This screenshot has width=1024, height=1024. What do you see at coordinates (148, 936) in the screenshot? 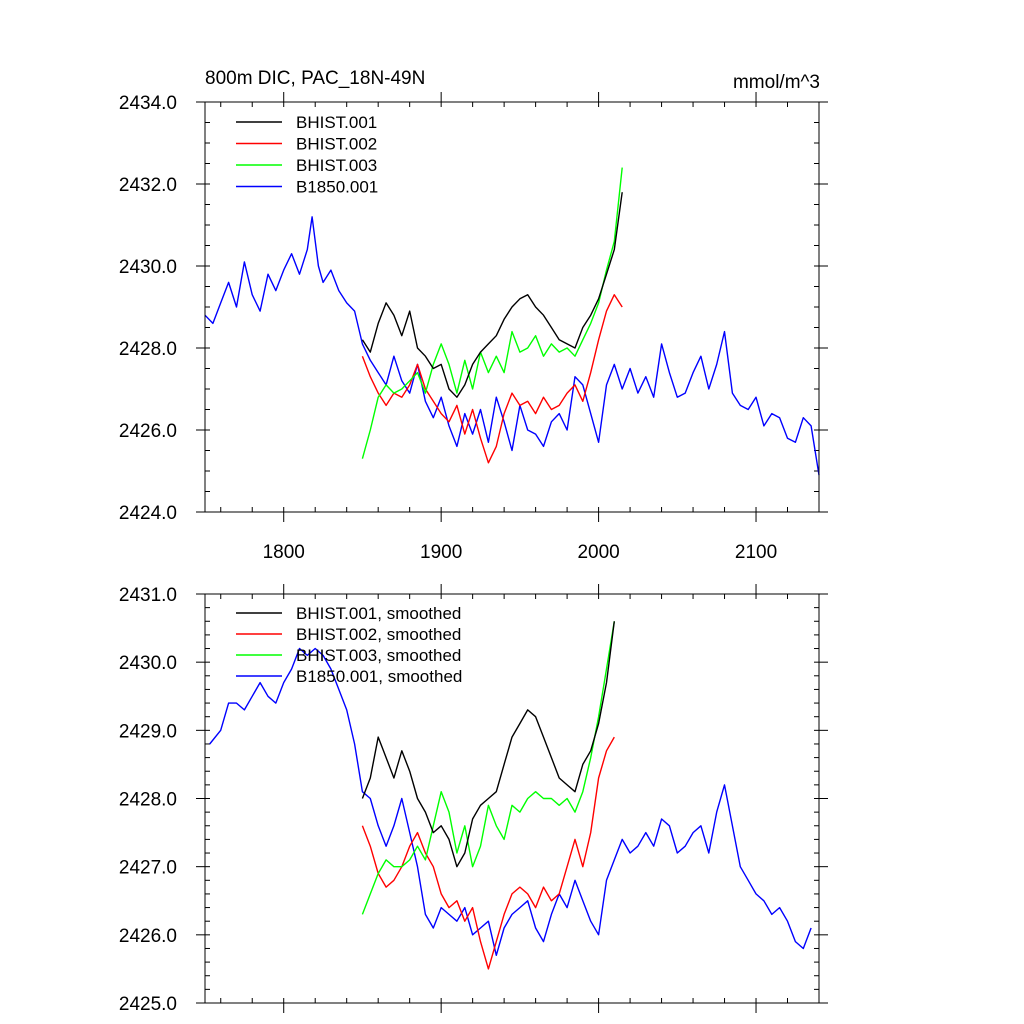
I see `bottom-y-tick-label: 2426.0` at bounding box center [148, 936].